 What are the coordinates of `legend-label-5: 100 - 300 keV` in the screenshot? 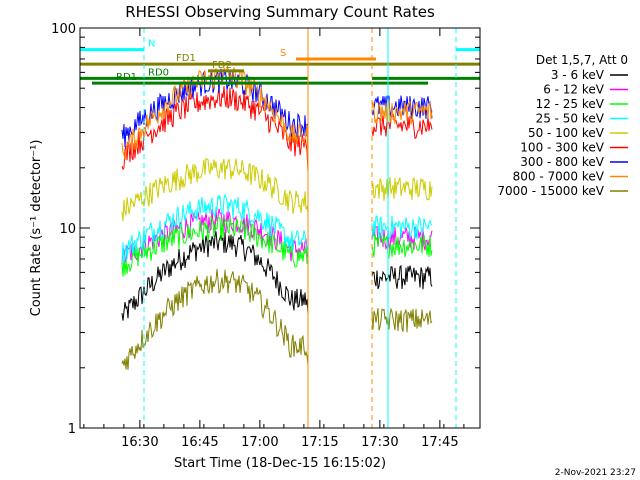 It's located at (562, 148).